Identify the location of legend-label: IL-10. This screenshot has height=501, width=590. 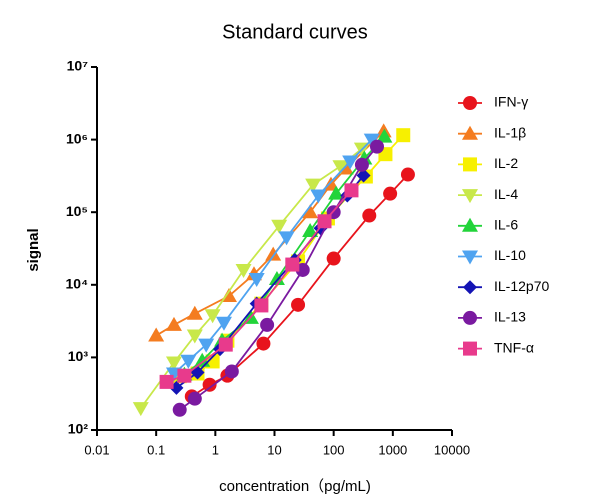
(510, 255).